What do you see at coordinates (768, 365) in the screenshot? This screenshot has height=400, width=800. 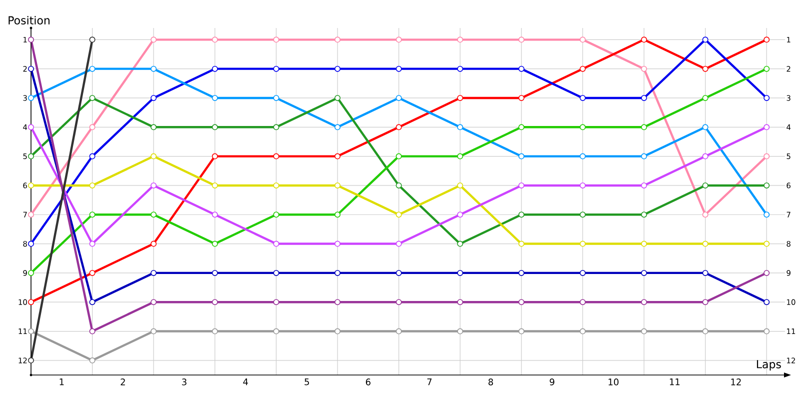 I see `x-axis-title: Laps` at bounding box center [768, 365].